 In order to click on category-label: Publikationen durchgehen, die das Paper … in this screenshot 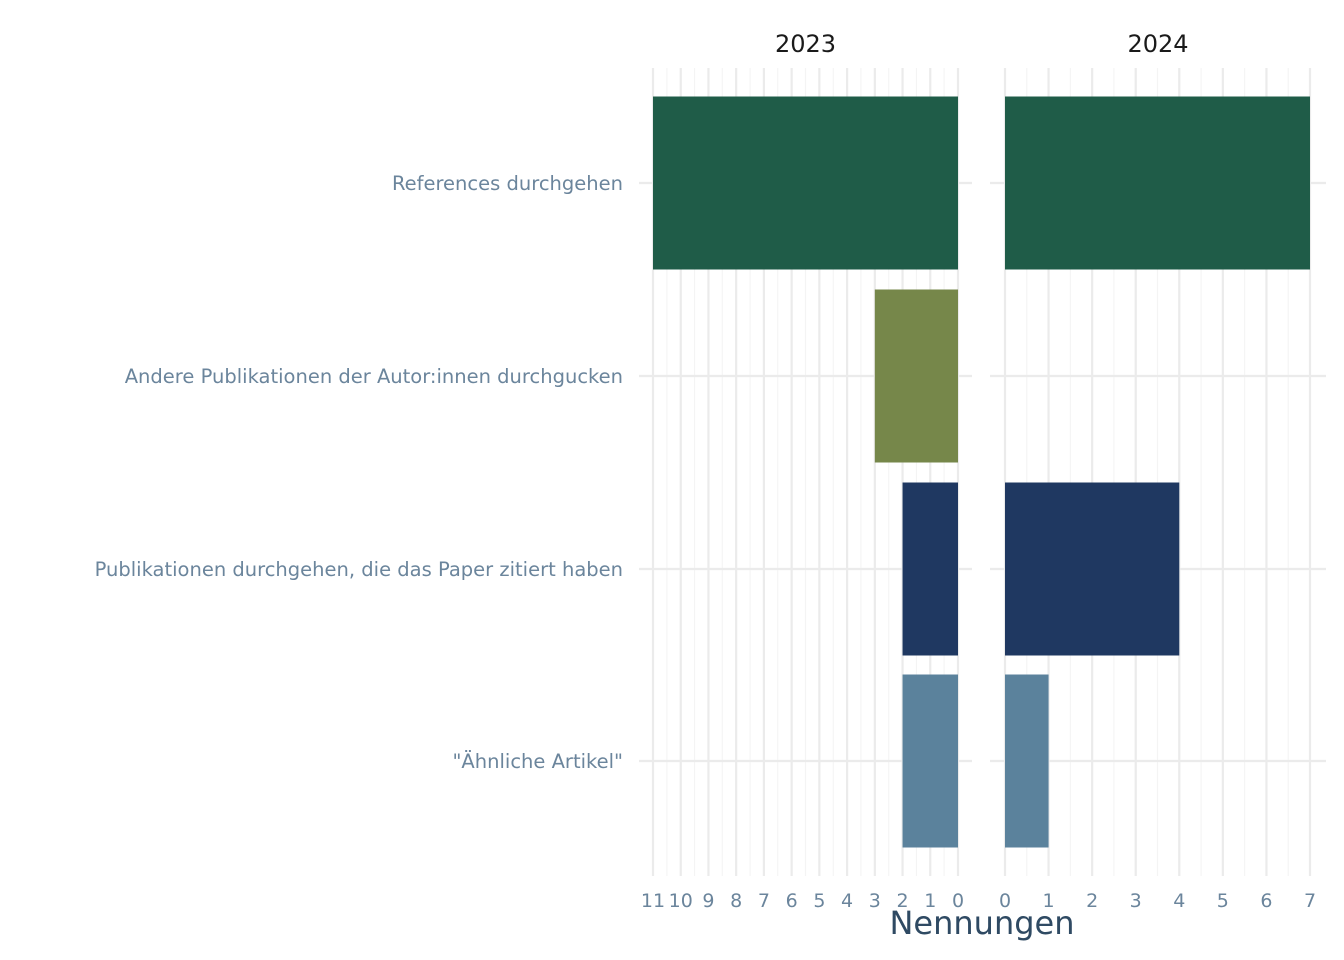, I will do `click(359, 569)`.